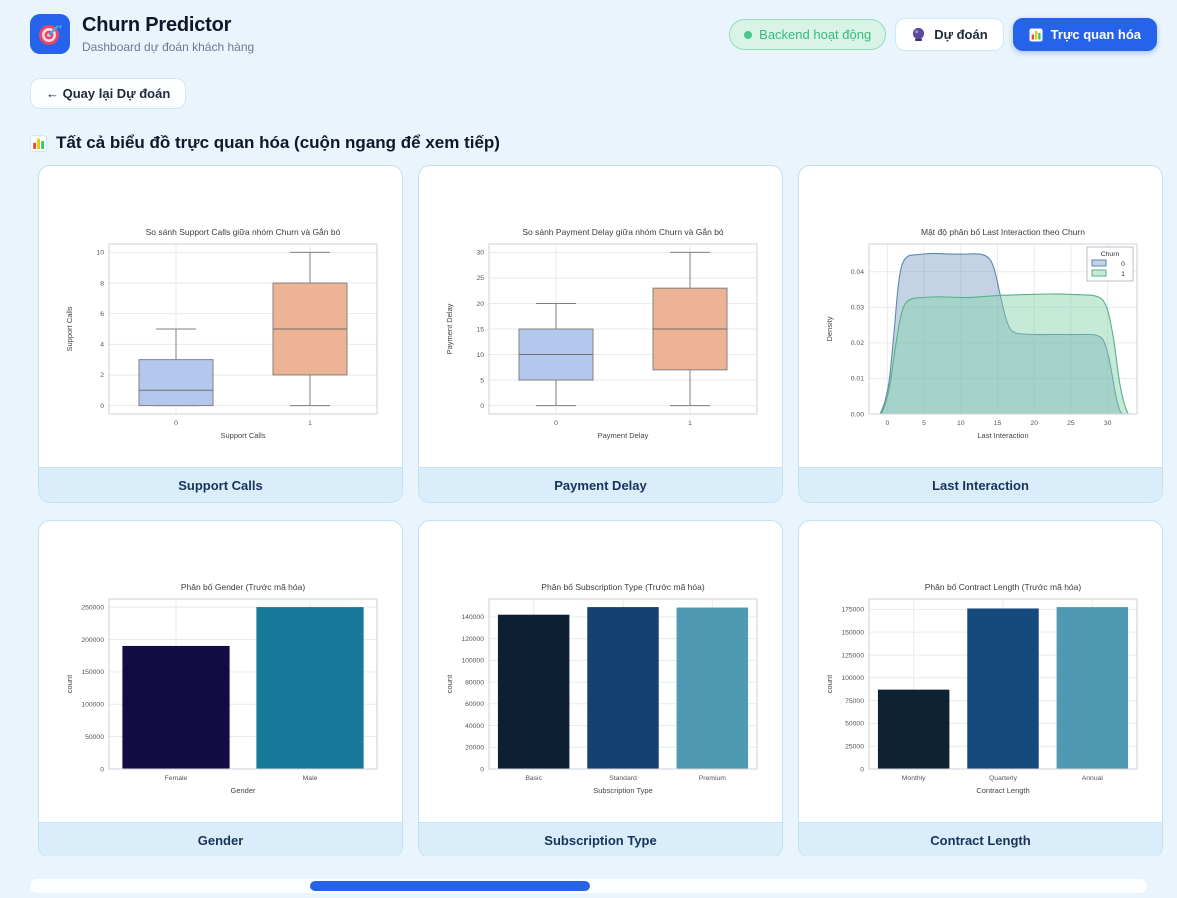 The width and height of the screenshot is (1177, 898). Describe the element at coordinates (1002, 587) in the screenshot. I see `svg-text:Phân bố Contract Length (Trước: Phân bố Contract Length (Trước mã hóa)` at that location.